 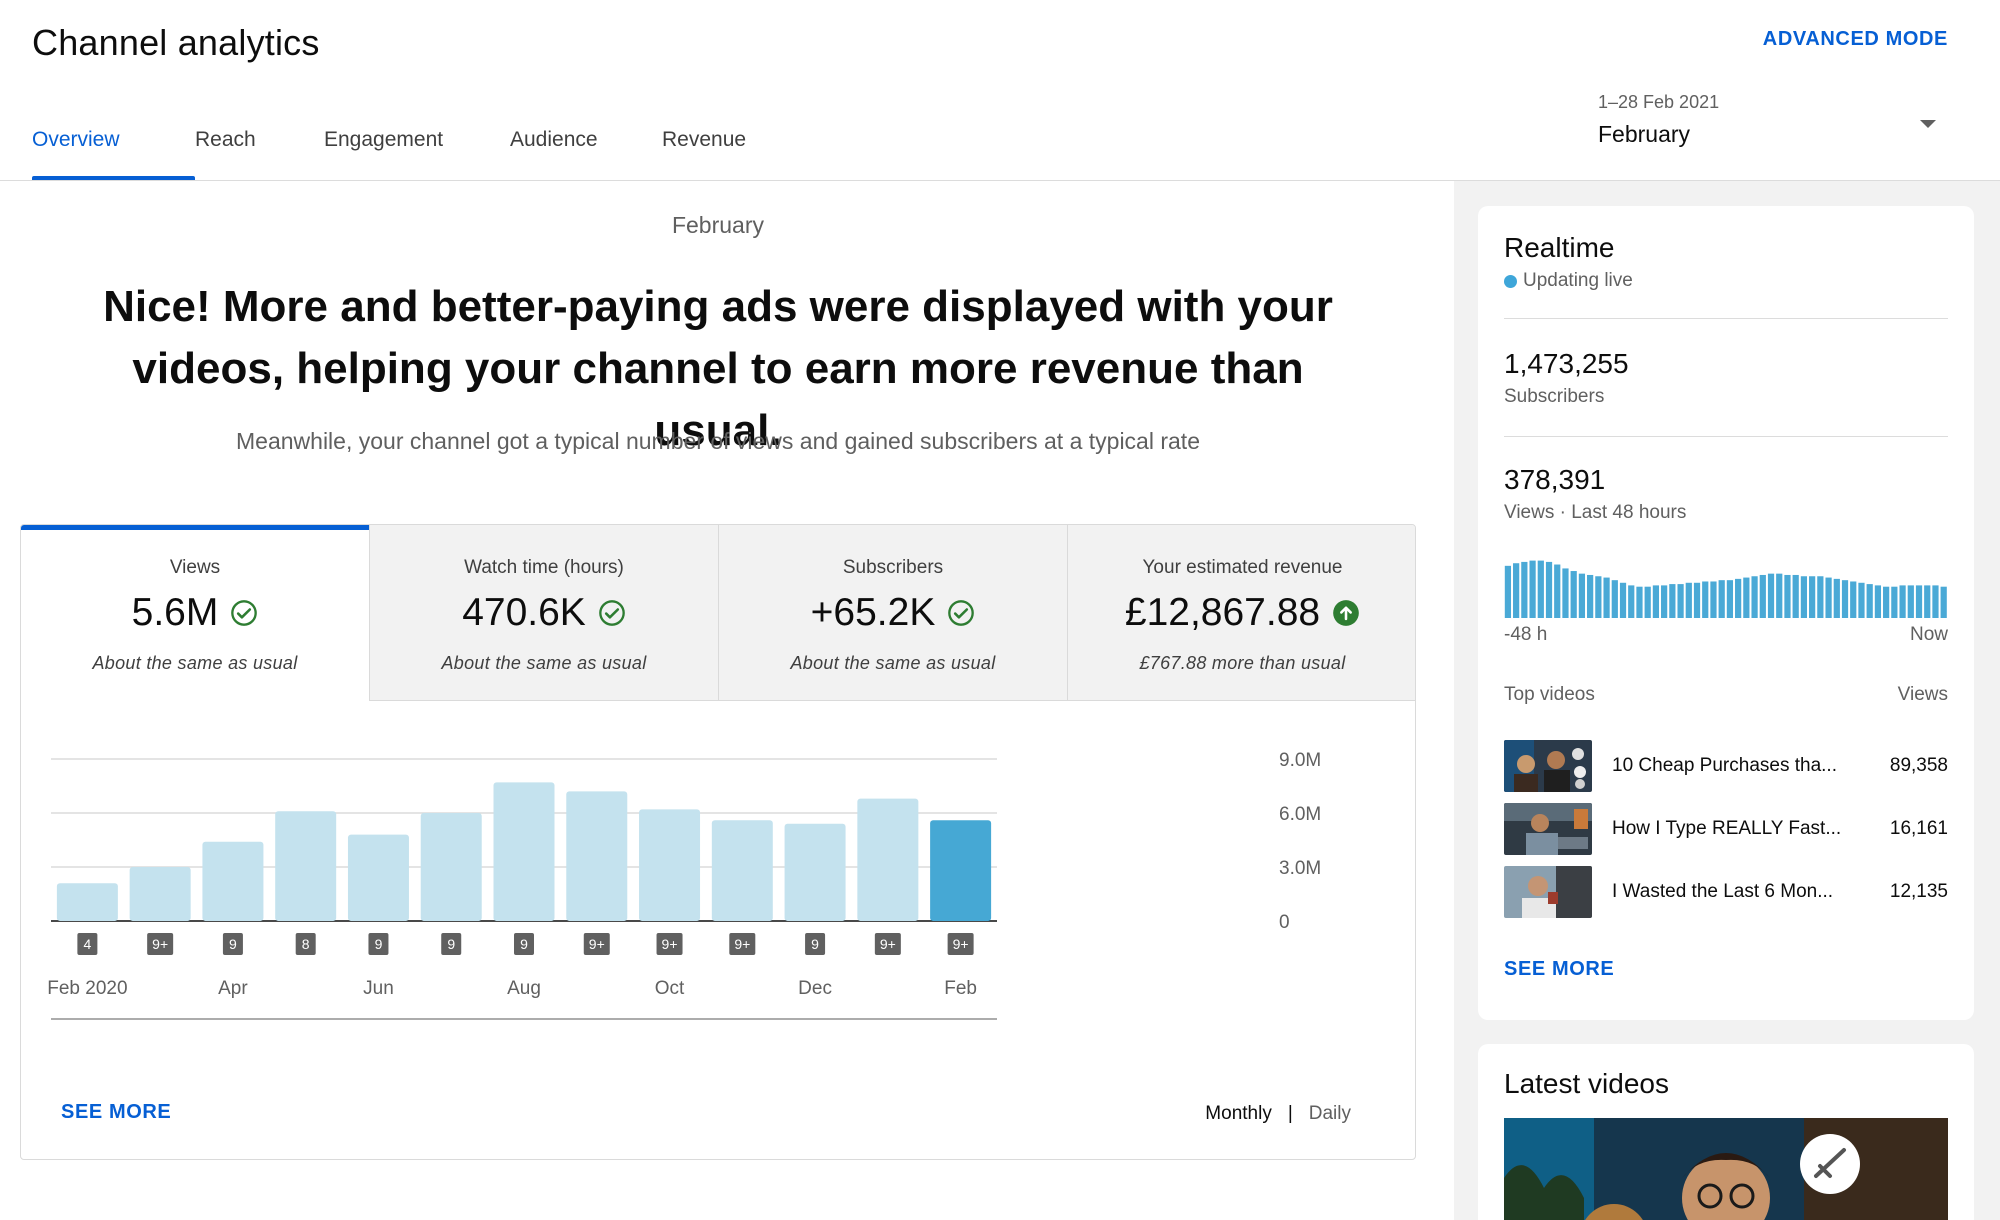 What do you see at coordinates (1559, 247) in the screenshot?
I see `realtime-title: Realtime` at bounding box center [1559, 247].